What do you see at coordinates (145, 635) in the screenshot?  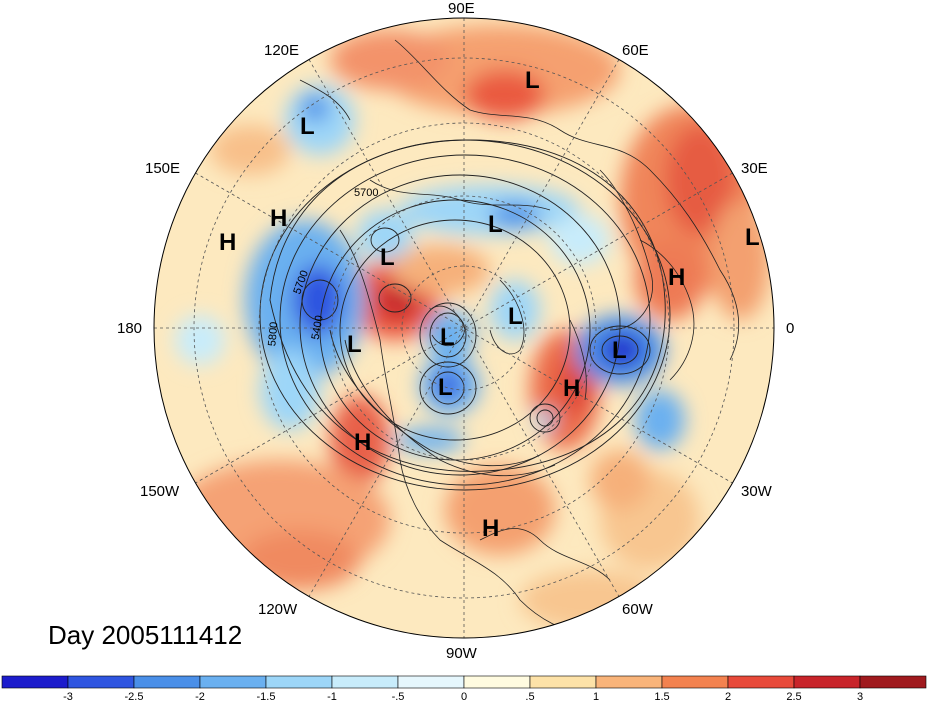 I see `map-title: Day 2005111412` at bounding box center [145, 635].